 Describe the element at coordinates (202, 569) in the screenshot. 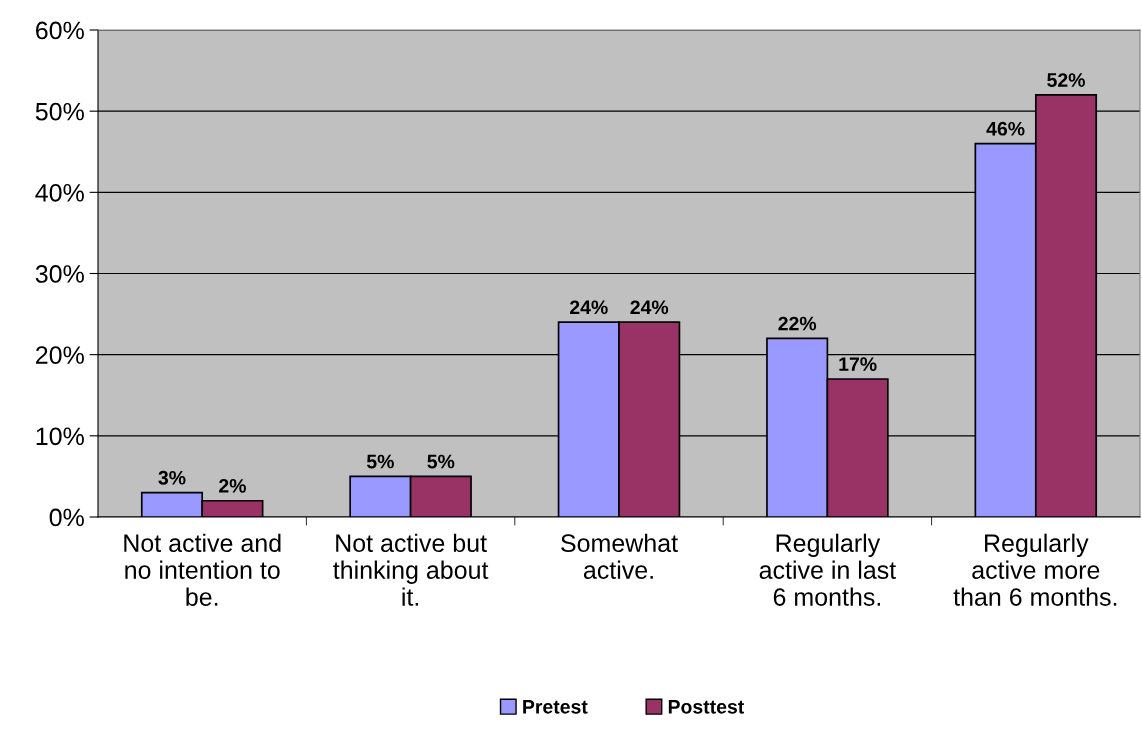

I see `x-tick-label: Not active and no intention to be.` at that location.